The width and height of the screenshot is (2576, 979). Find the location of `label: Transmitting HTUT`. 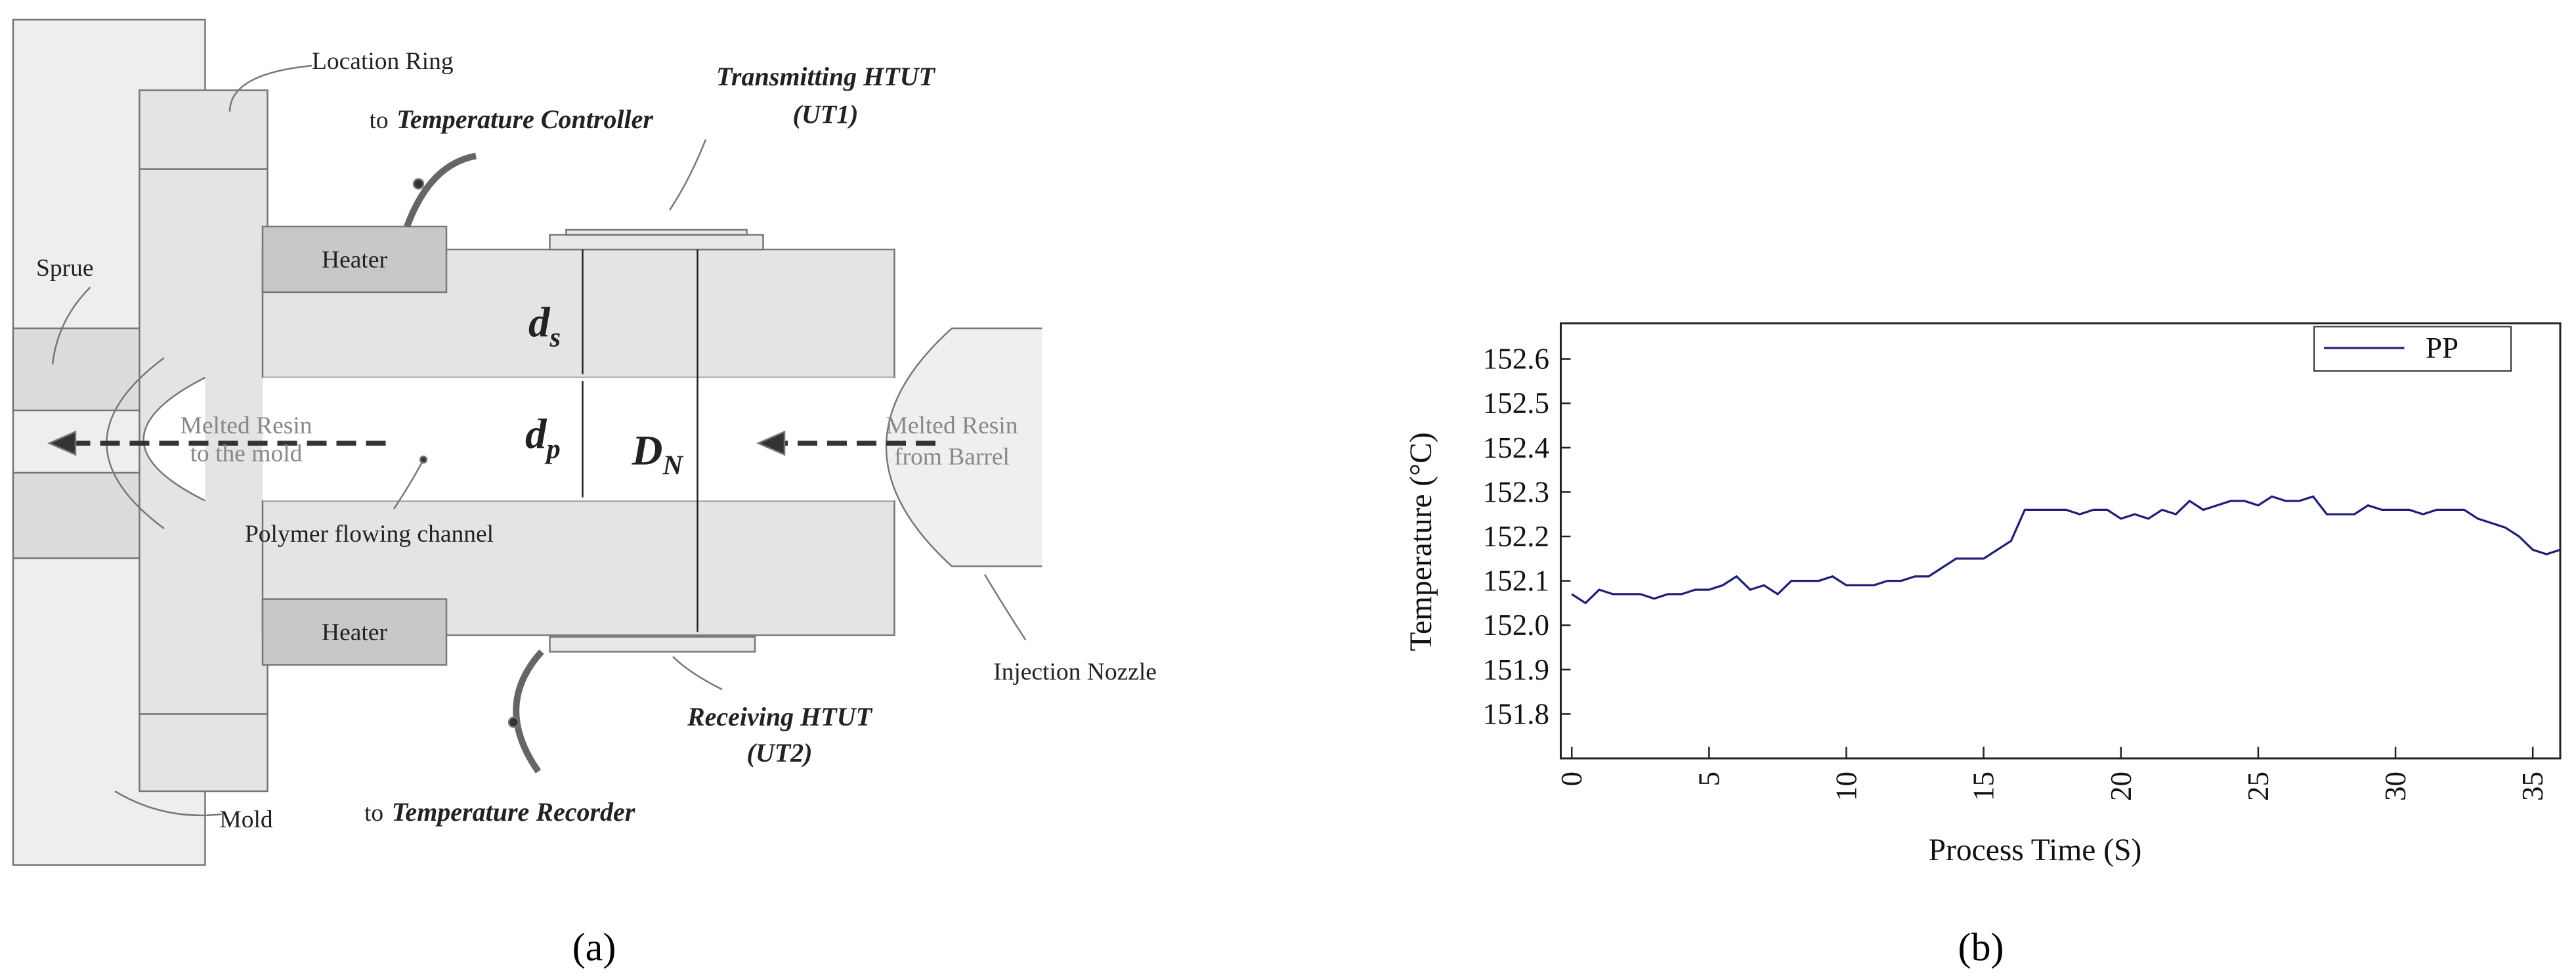

label: Transmitting HTUT is located at coordinates (826, 76).